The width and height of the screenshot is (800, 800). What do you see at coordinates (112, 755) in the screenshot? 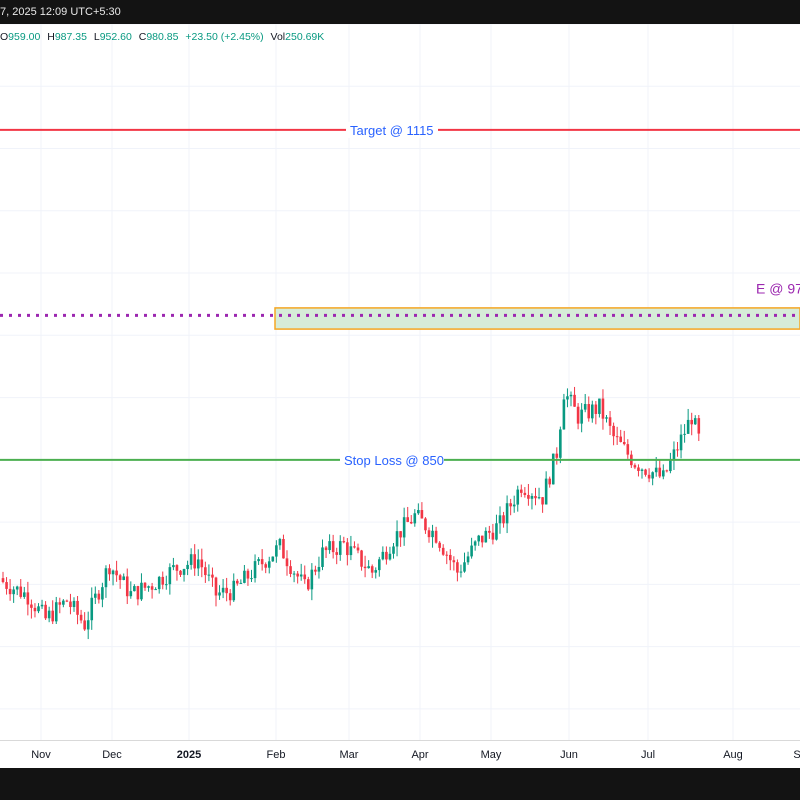
I see `x-tick-label: Dec` at bounding box center [112, 755].